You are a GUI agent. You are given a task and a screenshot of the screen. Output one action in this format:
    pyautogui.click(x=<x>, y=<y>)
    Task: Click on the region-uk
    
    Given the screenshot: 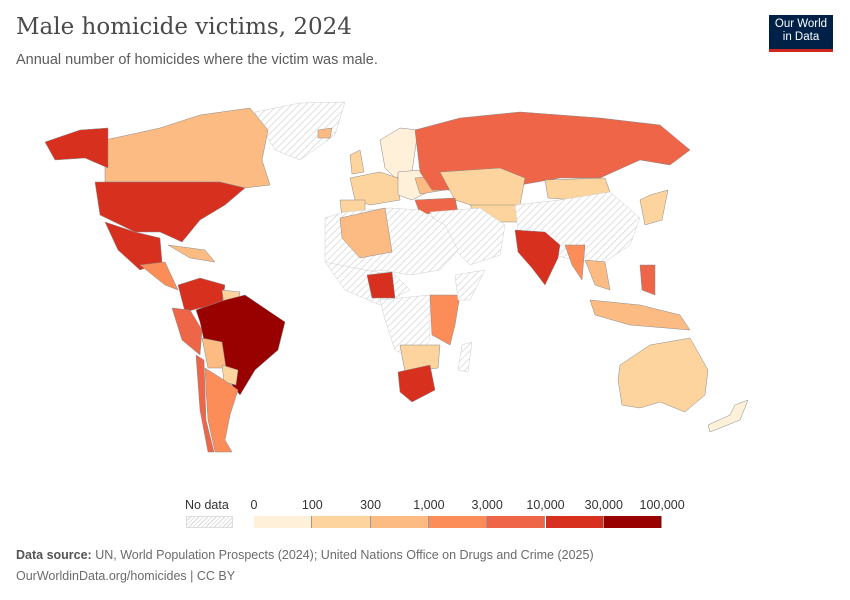 What is the action you would take?
    pyautogui.click(x=357, y=162)
    